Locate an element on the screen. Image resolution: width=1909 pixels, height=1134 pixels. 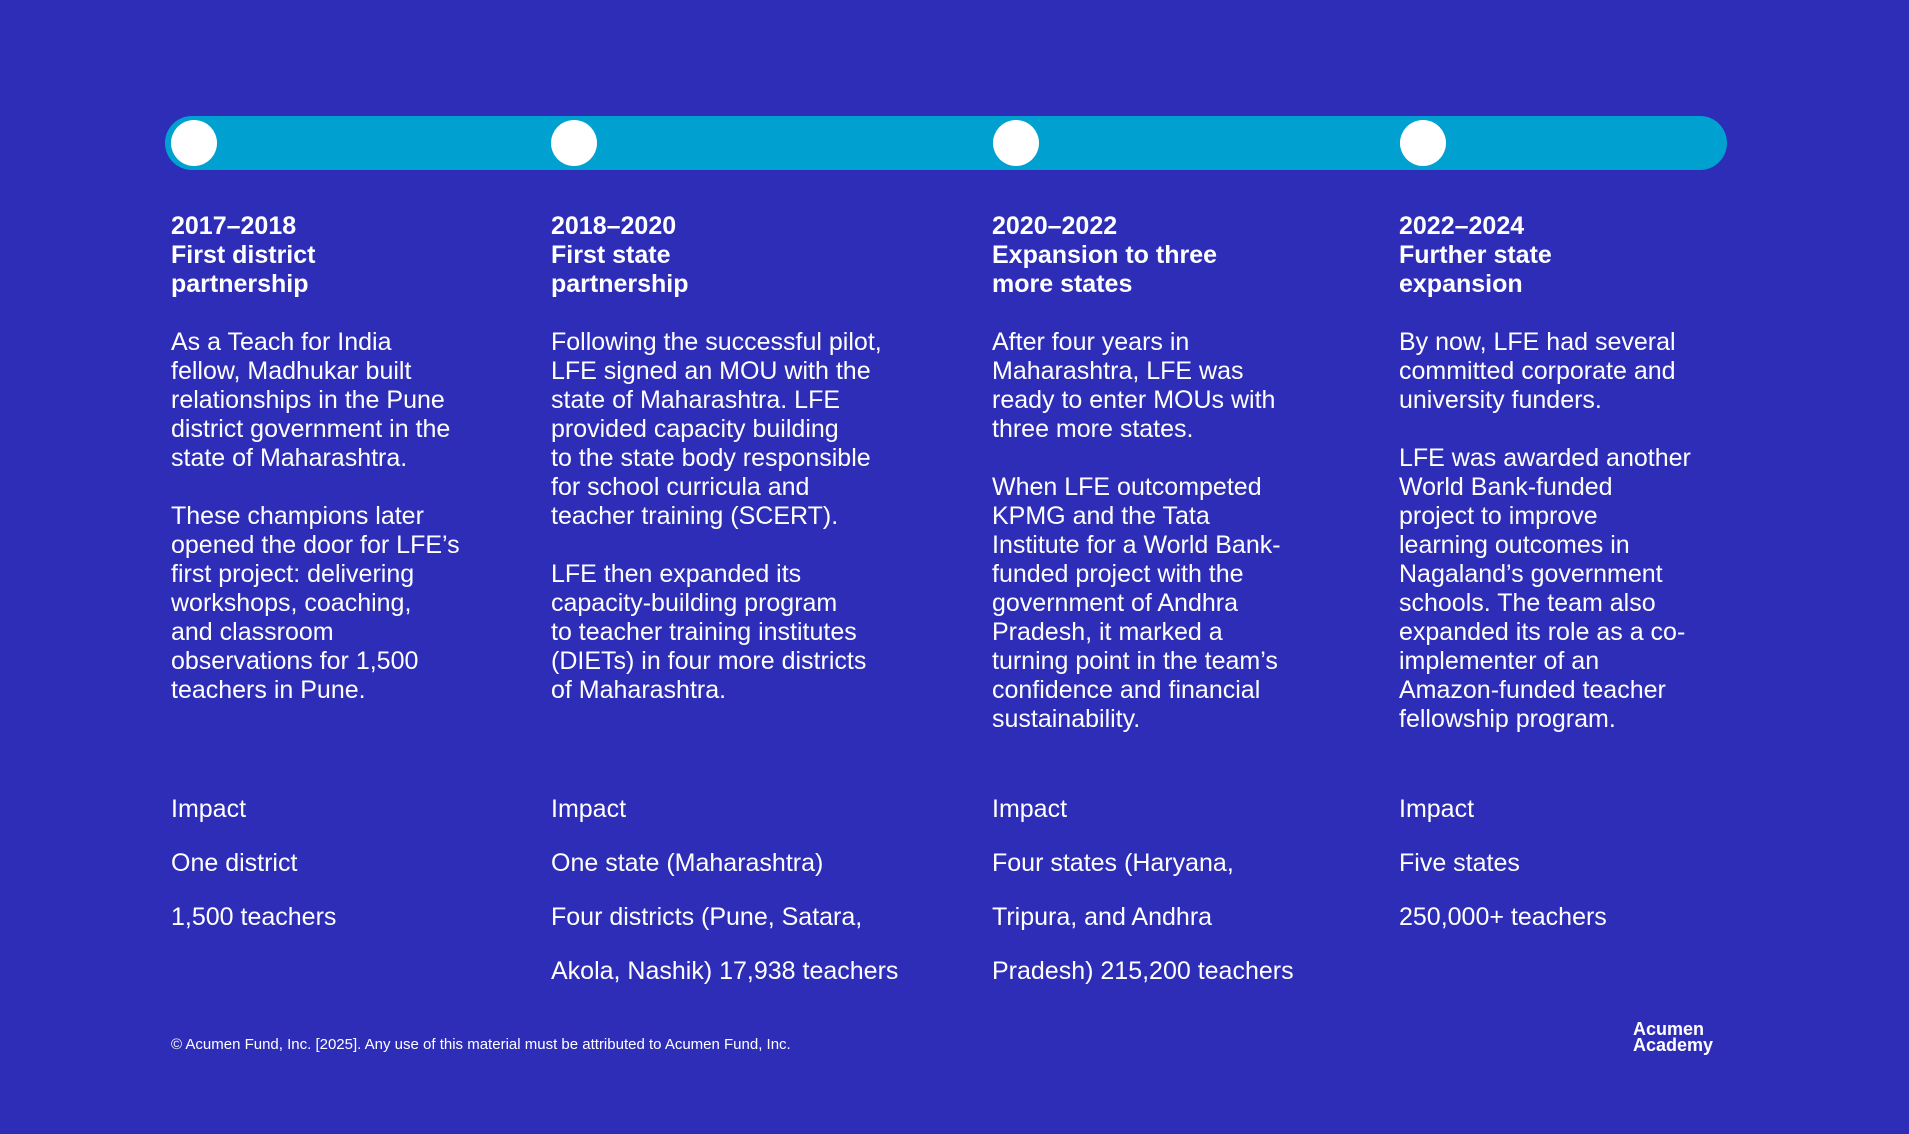
text-line: government of Andhra is located at coordinates (1115, 603).